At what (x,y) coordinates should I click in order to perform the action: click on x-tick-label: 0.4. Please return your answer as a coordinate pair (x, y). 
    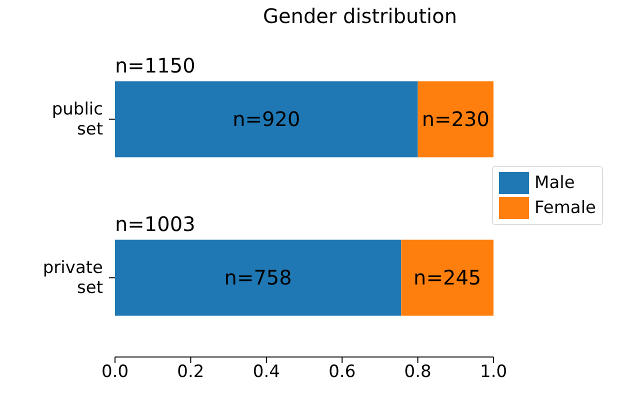
    Looking at the image, I should click on (266, 372).